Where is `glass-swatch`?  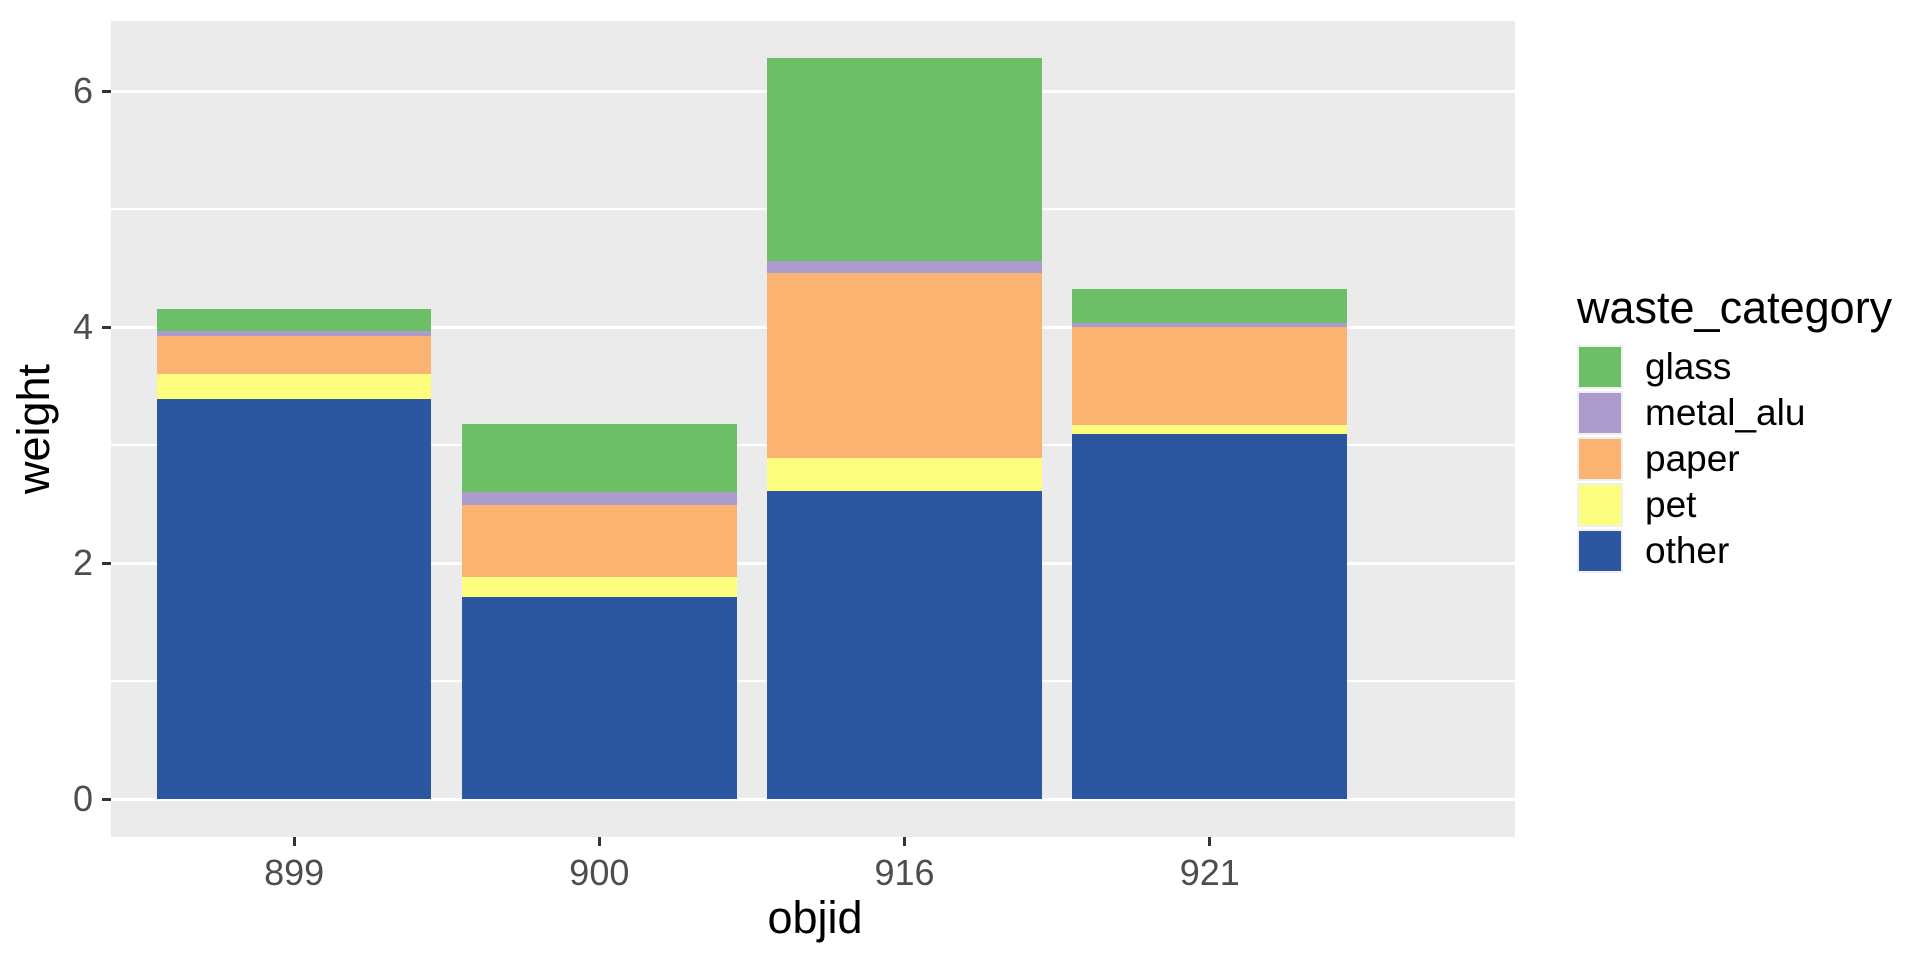 glass-swatch is located at coordinates (1600, 367).